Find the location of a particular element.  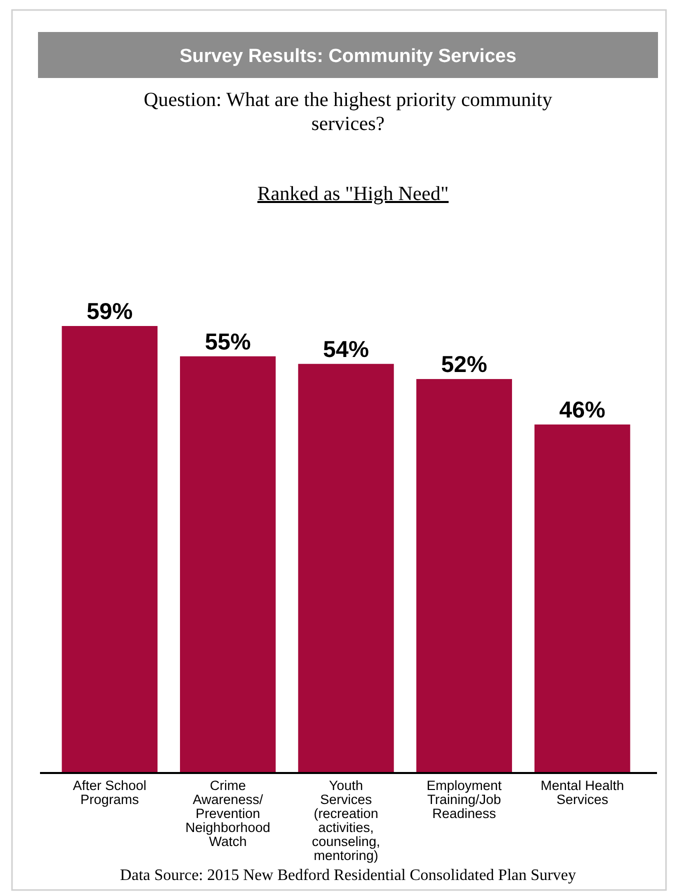

source-note: Data Source: 2015 New Bedford Residential Consolidated Plan Survey is located at coordinates (348, 875).